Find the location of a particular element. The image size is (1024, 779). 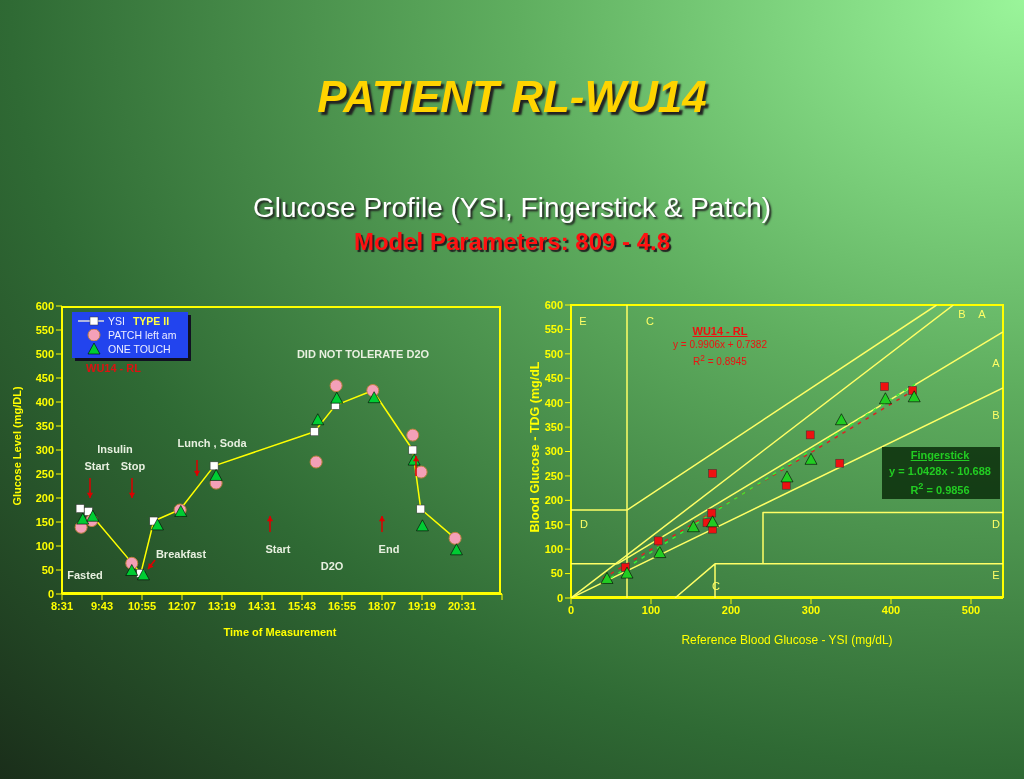

annotation: C is located at coordinates (650, 321).